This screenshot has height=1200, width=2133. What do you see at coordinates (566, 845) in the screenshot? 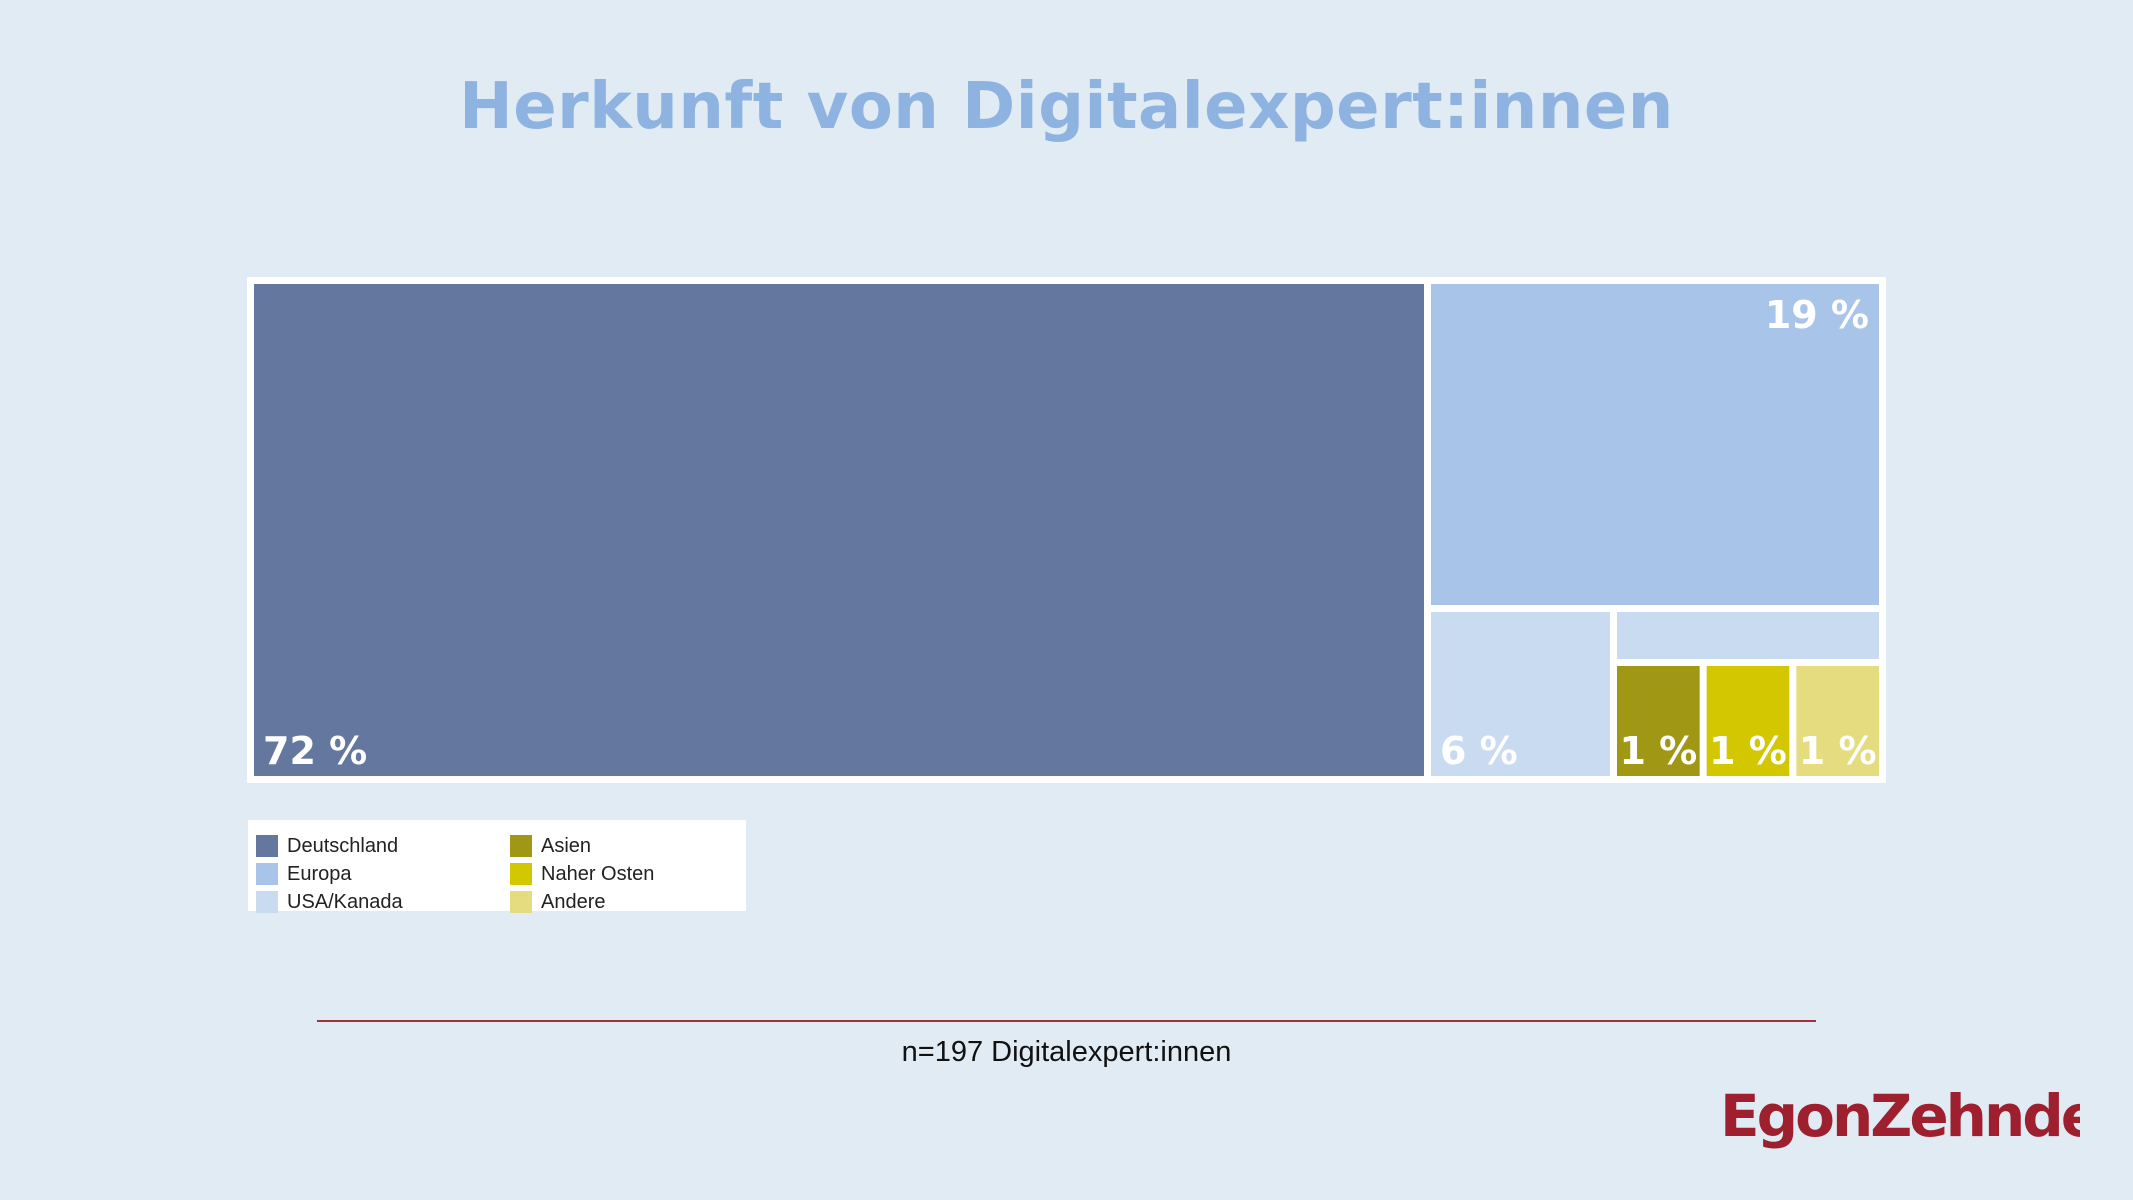
I see `legend-label: Asien` at bounding box center [566, 845].